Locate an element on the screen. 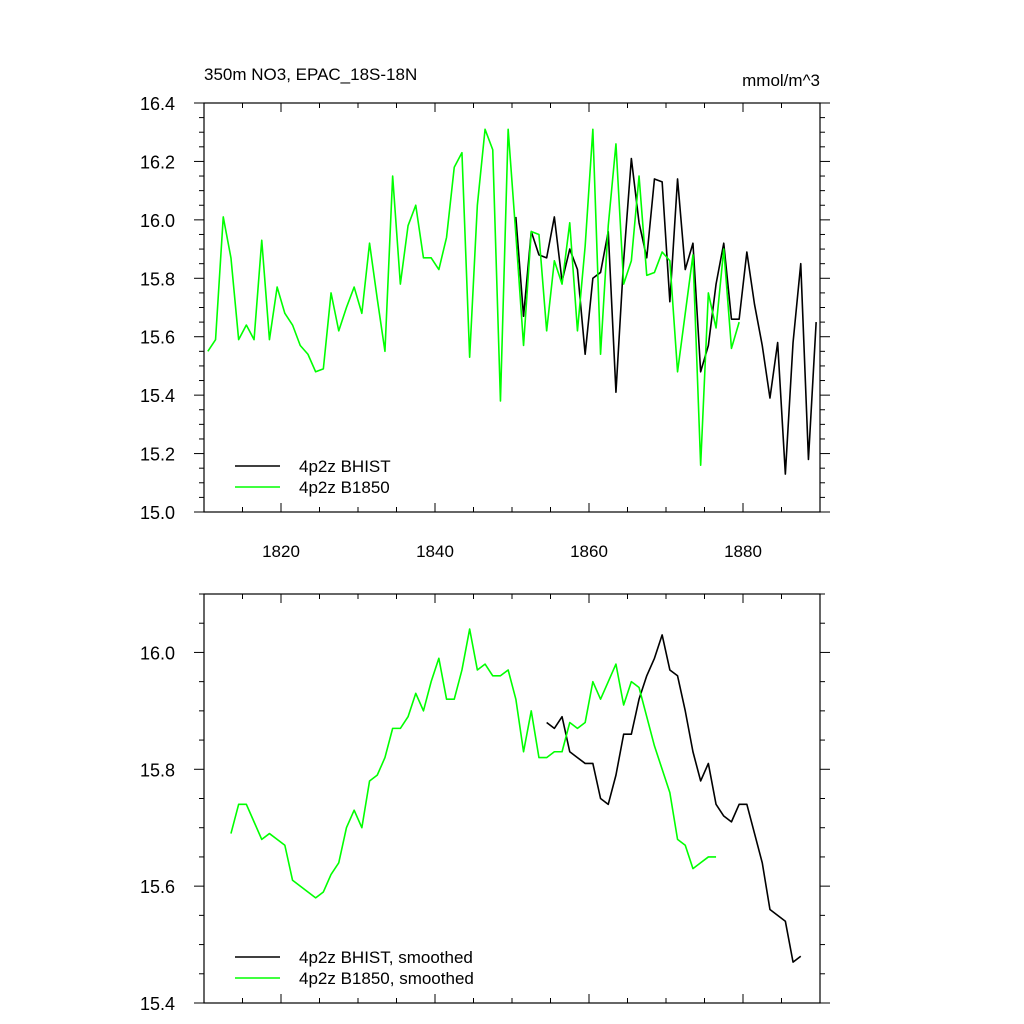 Image resolution: width=1024 pixels, height=1024 pixels. units-label: mmol/m^3 is located at coordinates (781, 80).